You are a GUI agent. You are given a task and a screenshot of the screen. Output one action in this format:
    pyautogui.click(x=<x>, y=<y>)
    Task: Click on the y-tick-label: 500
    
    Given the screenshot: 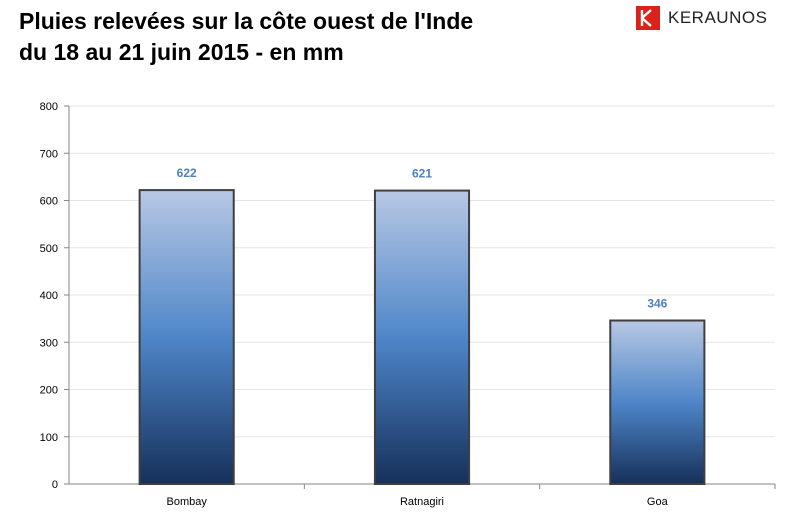 What is the action you would take?
    pyautogui.click(x=49, y=249)
    